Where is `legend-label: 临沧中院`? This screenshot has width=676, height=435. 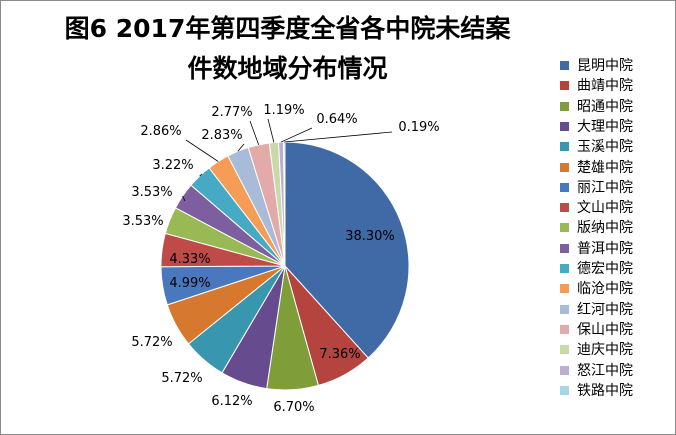 legend-label: 临沧中院 is located at coordinates (605, 289).